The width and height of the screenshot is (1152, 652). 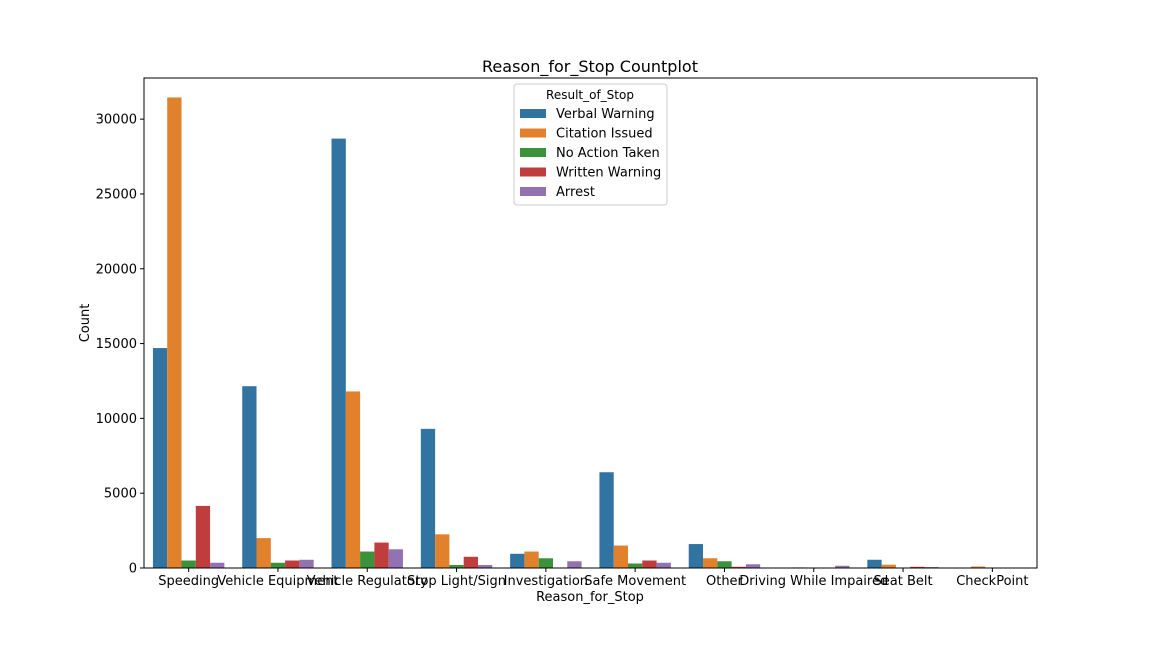 I want to click on y-tick-label: 0, so click(x=133, y=569).